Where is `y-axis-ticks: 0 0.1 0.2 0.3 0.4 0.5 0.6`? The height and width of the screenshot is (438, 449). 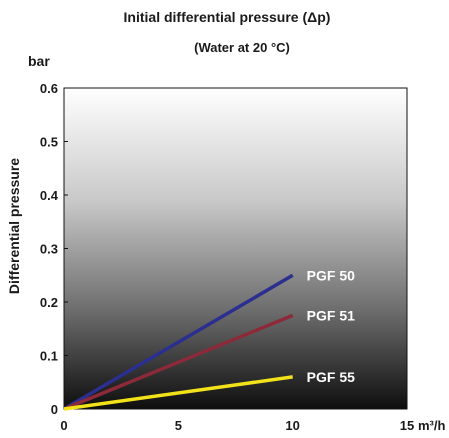
y-axis-ticks: 0 0.1 0.2 0.3 0.4 0.5 0.6 is located at coordinates (54, 249).